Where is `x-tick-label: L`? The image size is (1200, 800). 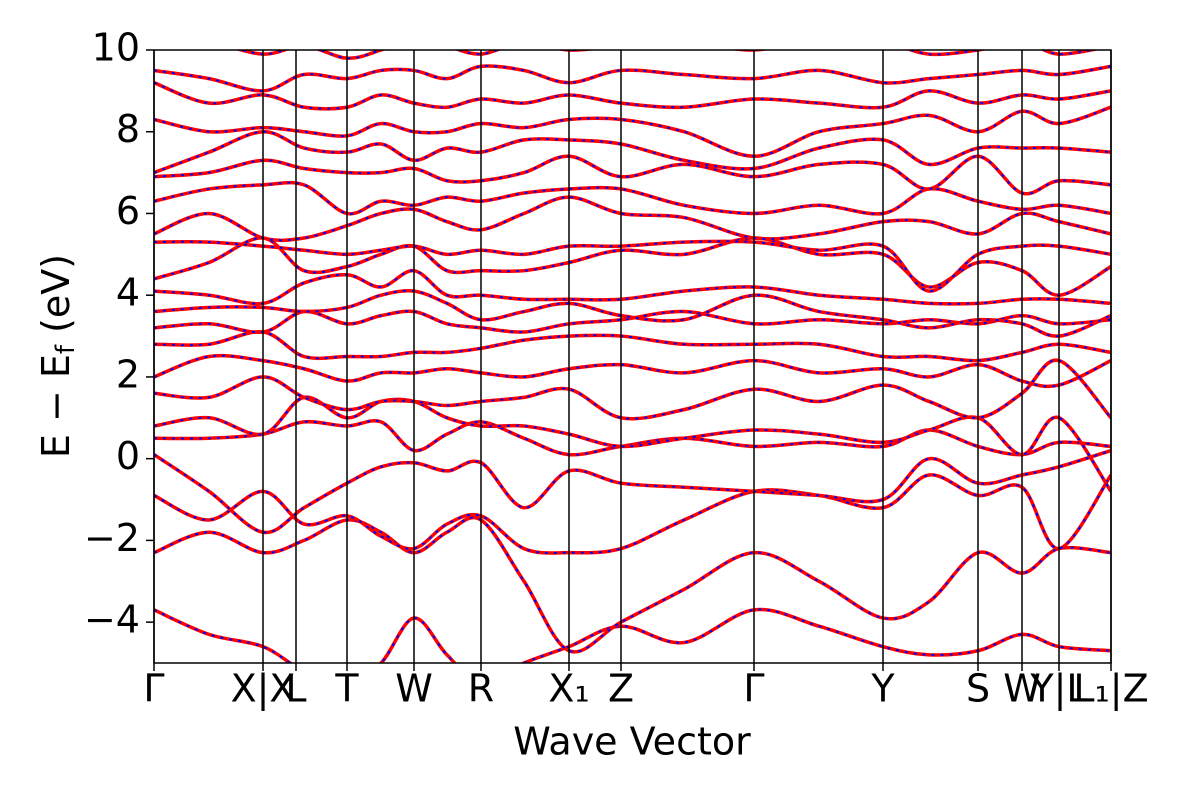
x-tick-label: L is located at coordinates (295, 689).